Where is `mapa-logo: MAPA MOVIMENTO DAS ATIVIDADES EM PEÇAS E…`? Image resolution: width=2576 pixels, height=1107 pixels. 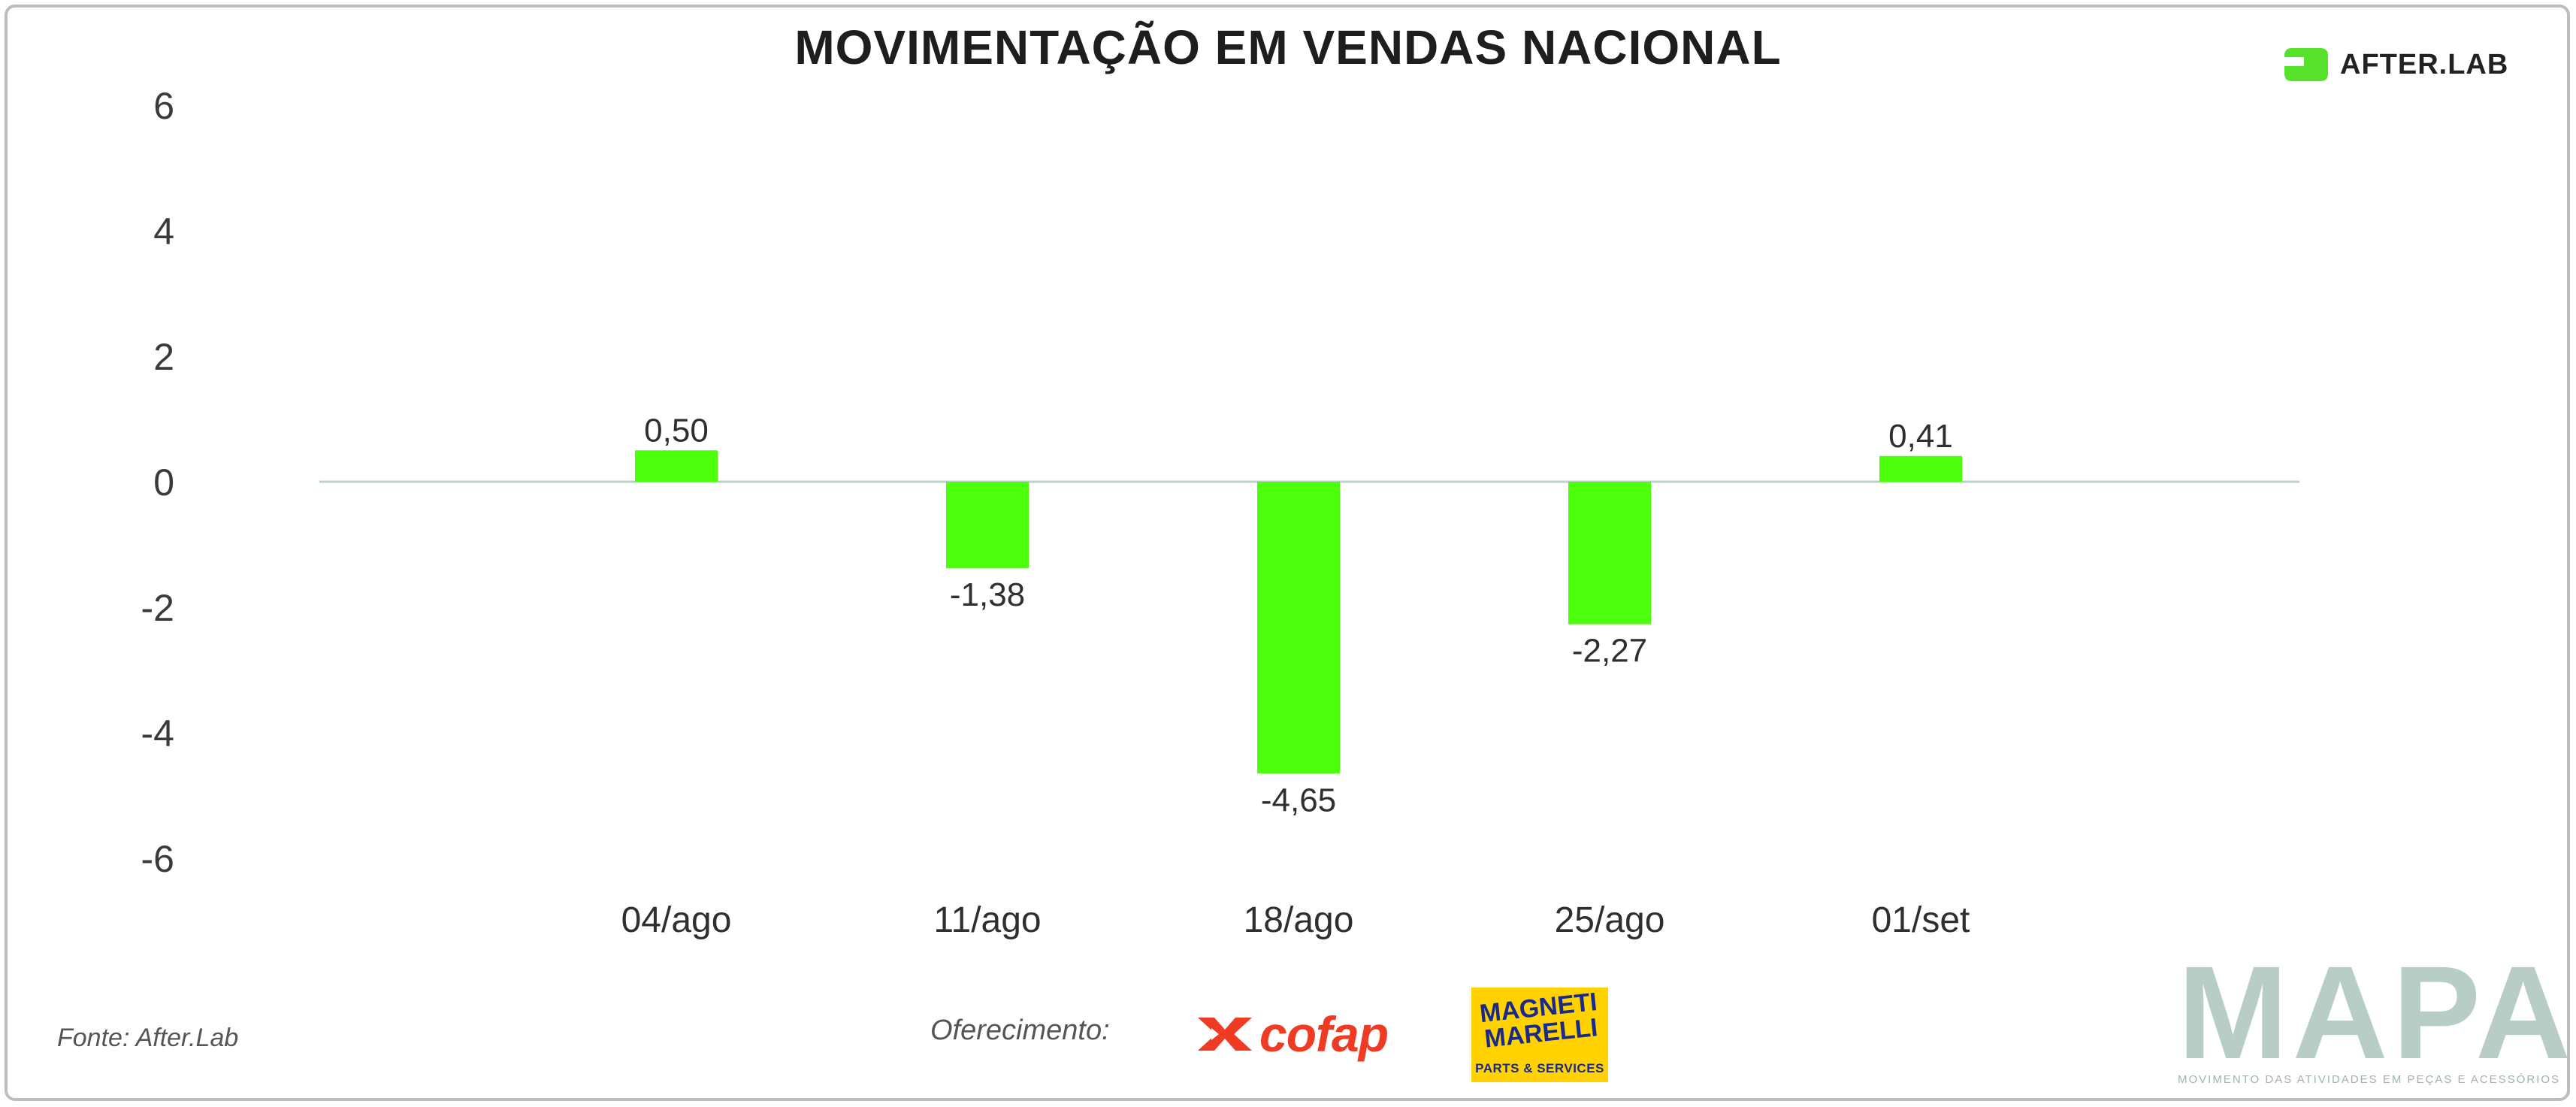 mapa-logo: MAPA MOVIMENTO DAS ATIVIDADES EM PEÇAS E… is located at coordinates (2377, 1013).